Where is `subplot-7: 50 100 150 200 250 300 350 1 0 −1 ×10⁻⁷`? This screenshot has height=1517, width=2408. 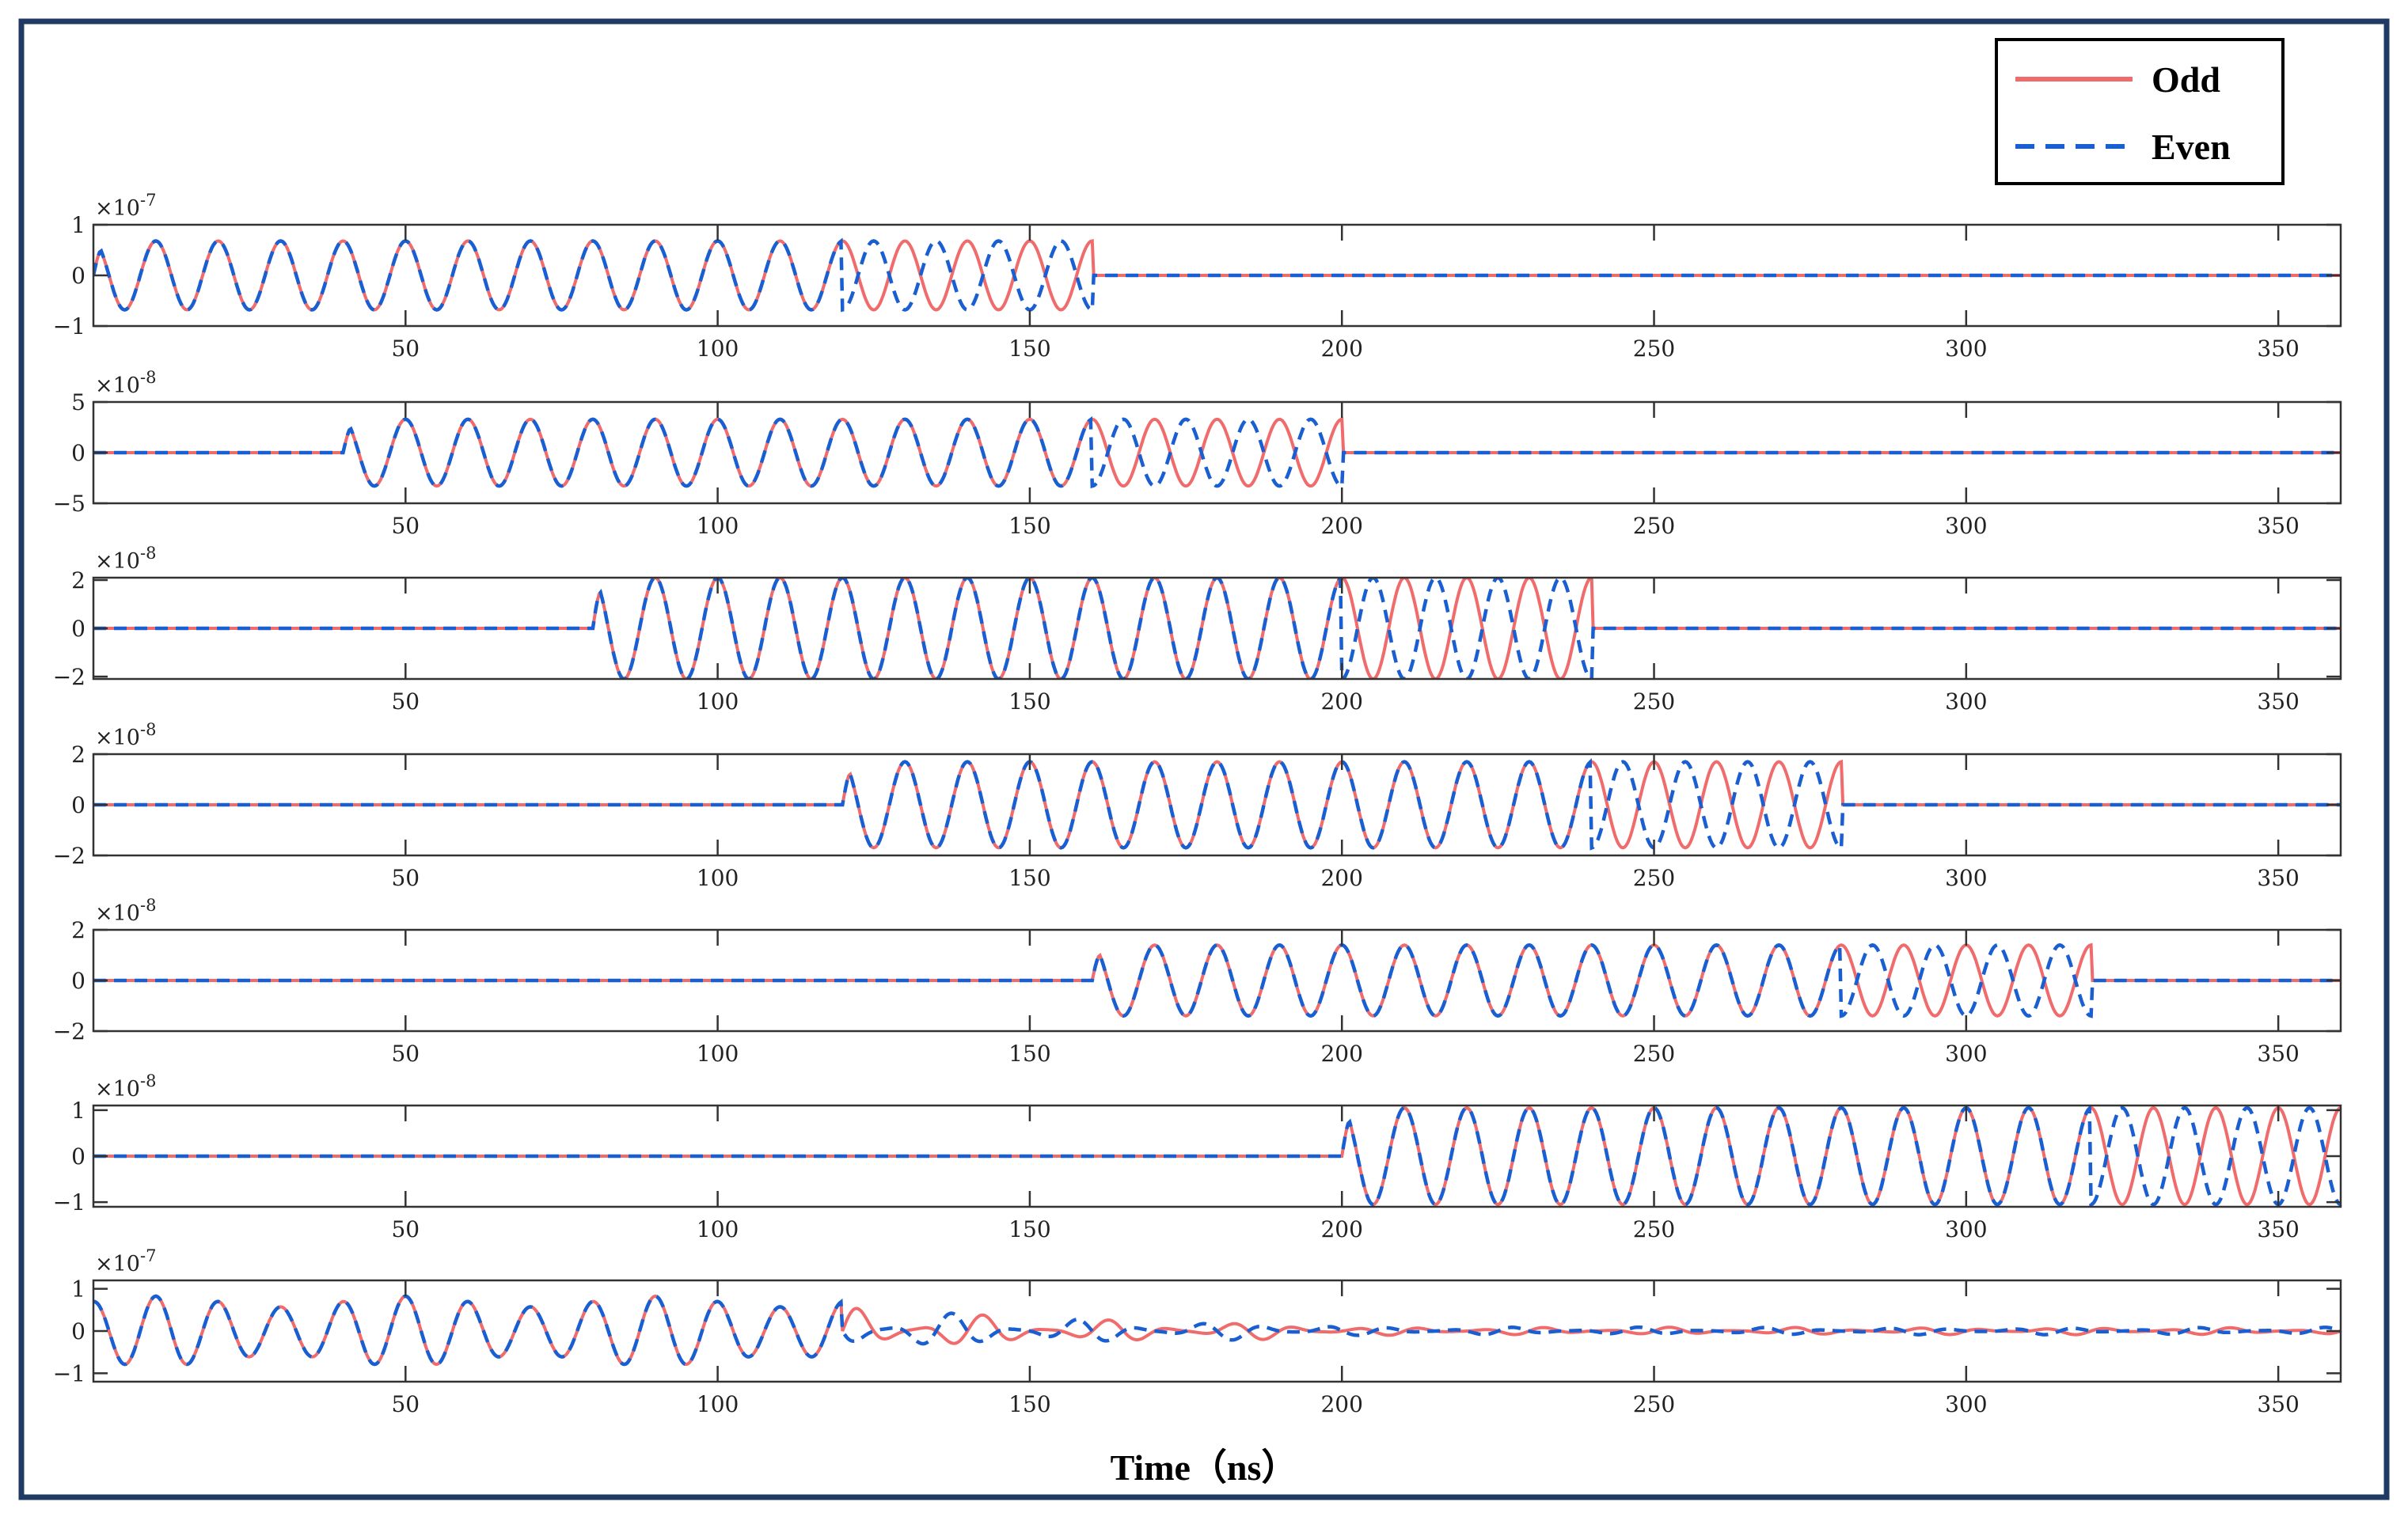
subplot-7: 50 100 150 200 250 300 350 1 0 −1 ×10⁻⁷ is located at coordinates (1197, 1331).